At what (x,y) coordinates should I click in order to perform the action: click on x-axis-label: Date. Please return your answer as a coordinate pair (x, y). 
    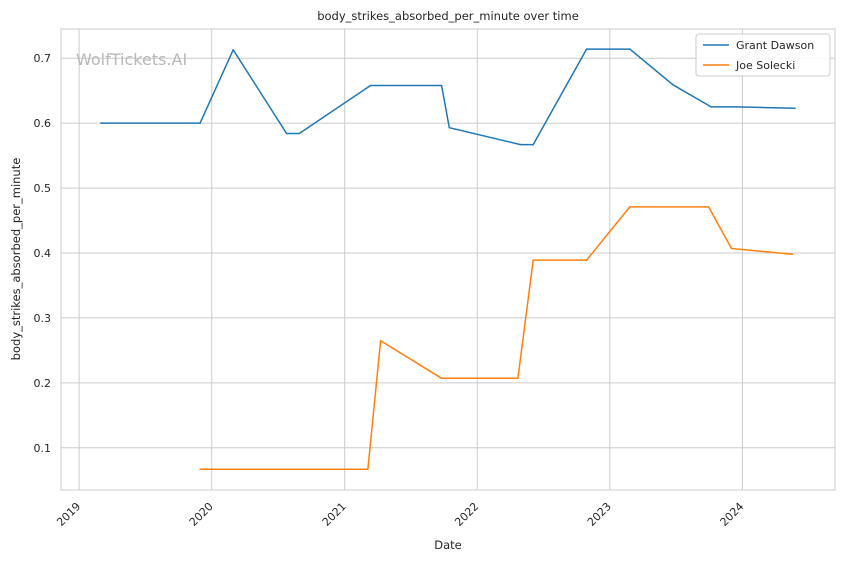
    Looking at the image, I should click on (448, 545).